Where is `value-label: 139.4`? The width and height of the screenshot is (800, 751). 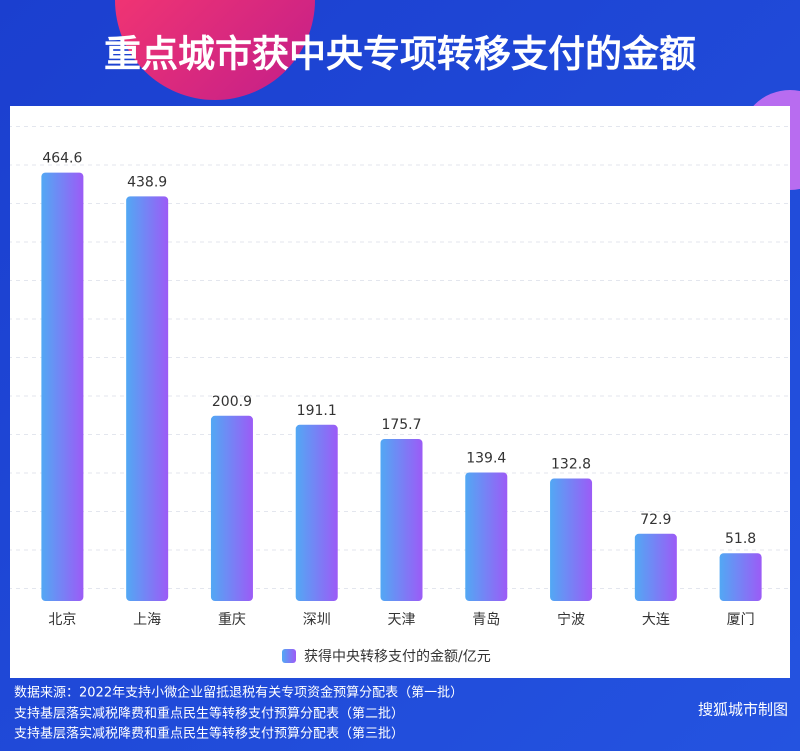
value-label: 139.4 is located at coordinates (486, 458).